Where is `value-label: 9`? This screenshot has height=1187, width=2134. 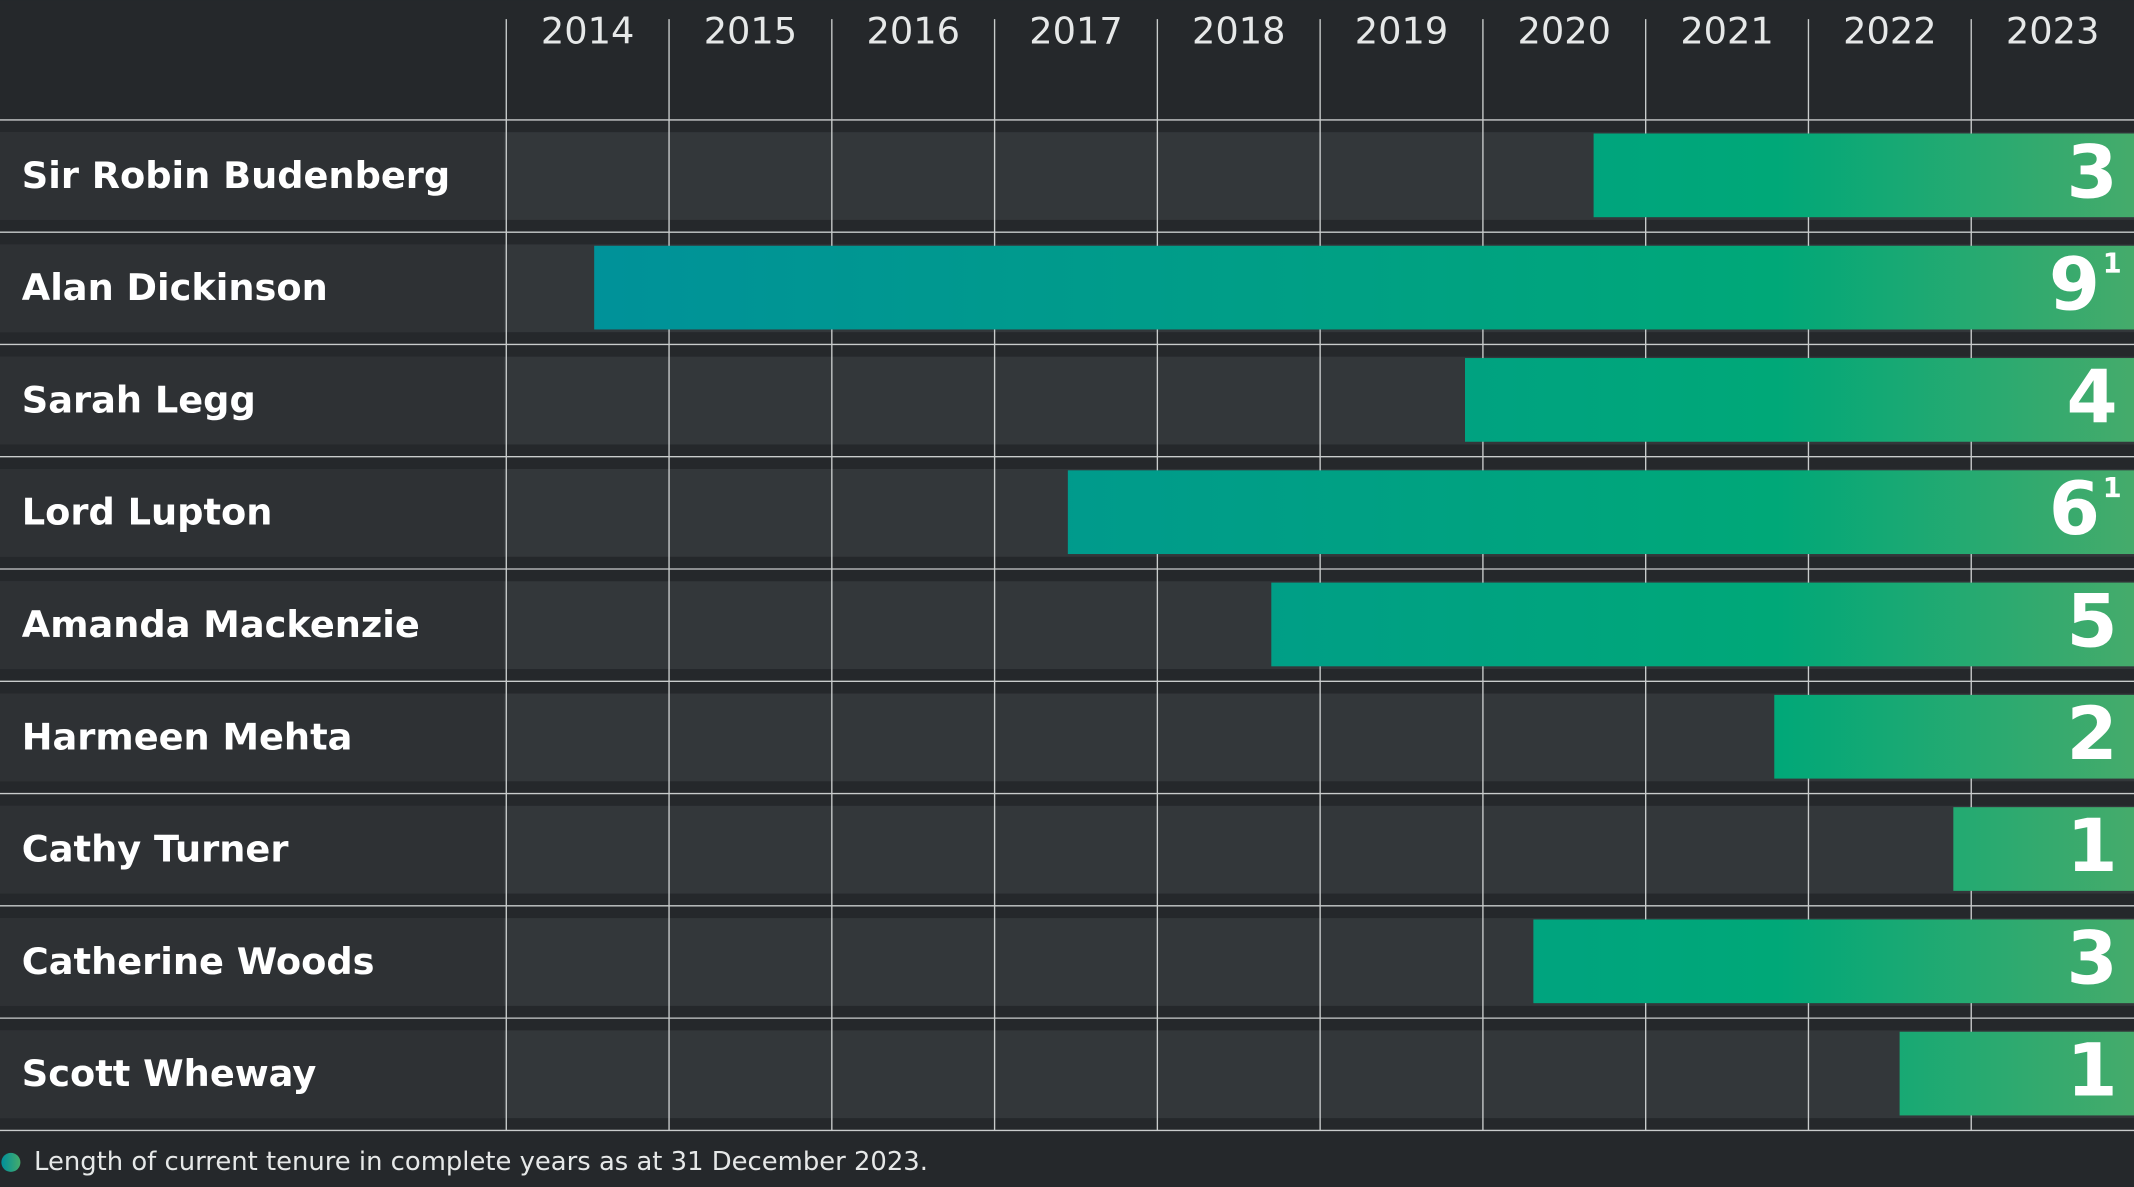 value-label: 9 is located at coordinates (2074, 285).